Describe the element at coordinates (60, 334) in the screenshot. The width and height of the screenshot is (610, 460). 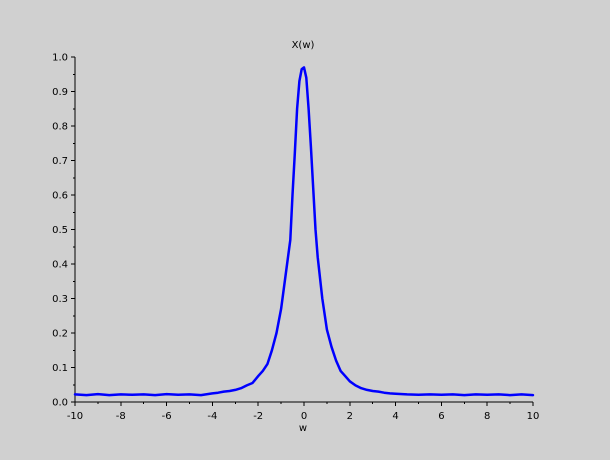
I see `y-tick-label: 0.2` at that location.